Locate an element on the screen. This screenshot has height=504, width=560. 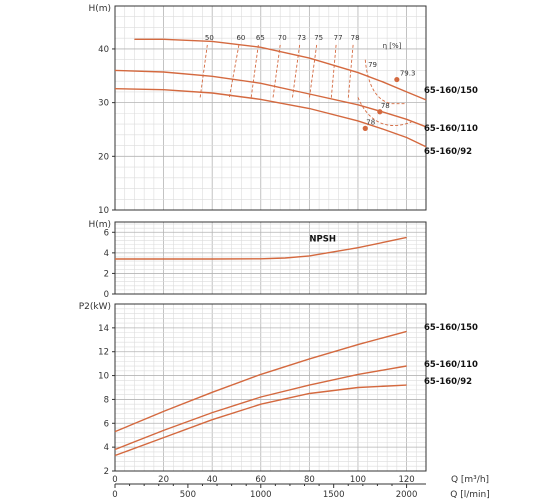
x-tick-label-m3h: 0 is located at coordinates (114, 480).